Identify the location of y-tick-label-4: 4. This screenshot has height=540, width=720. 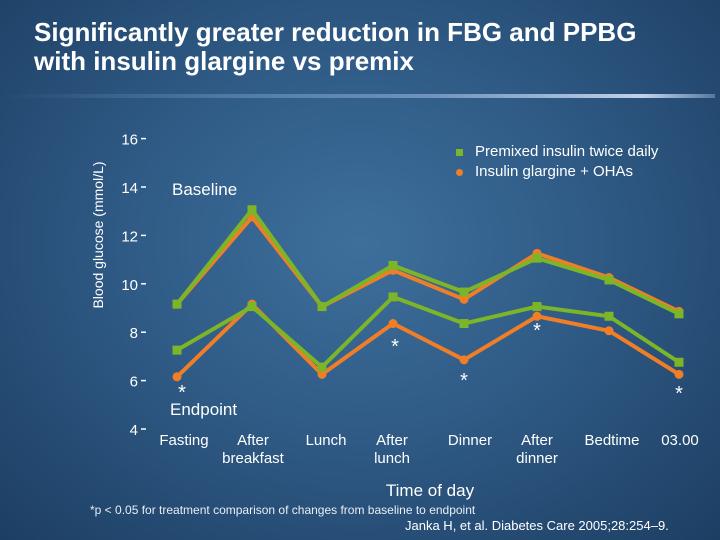
(134, 430).